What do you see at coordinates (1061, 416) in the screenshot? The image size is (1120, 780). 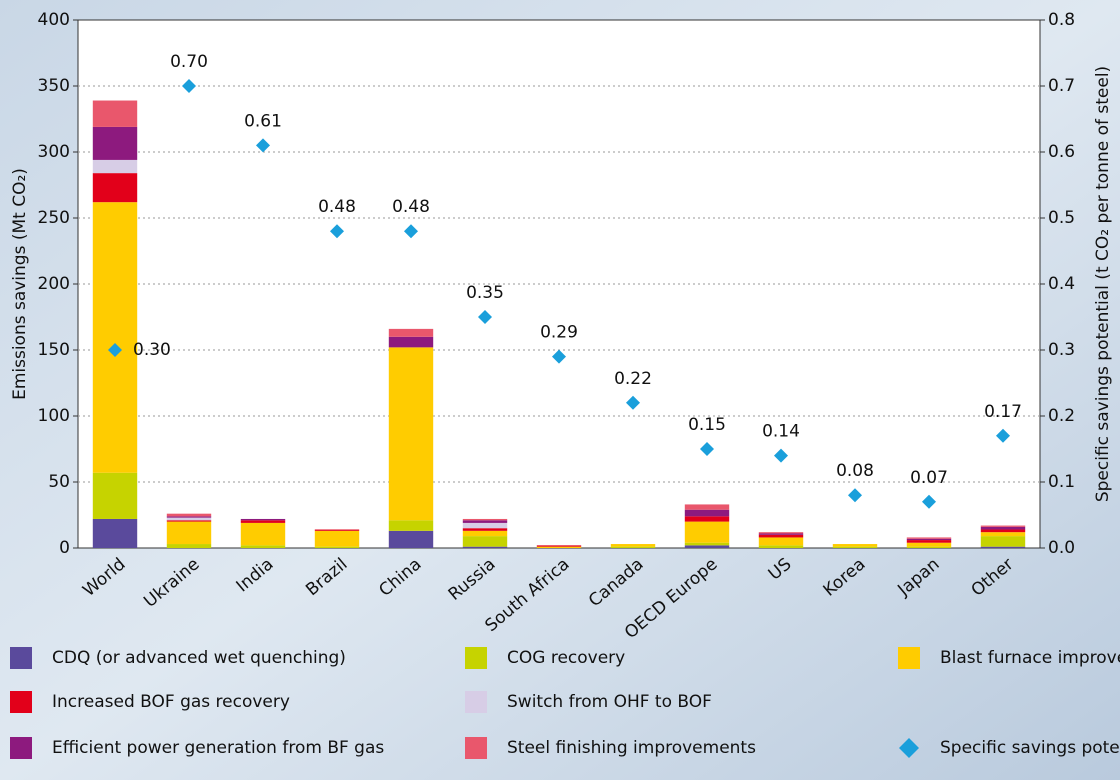 I see `y2-tick-label: 0.2` at bounding box center [1061, 416].